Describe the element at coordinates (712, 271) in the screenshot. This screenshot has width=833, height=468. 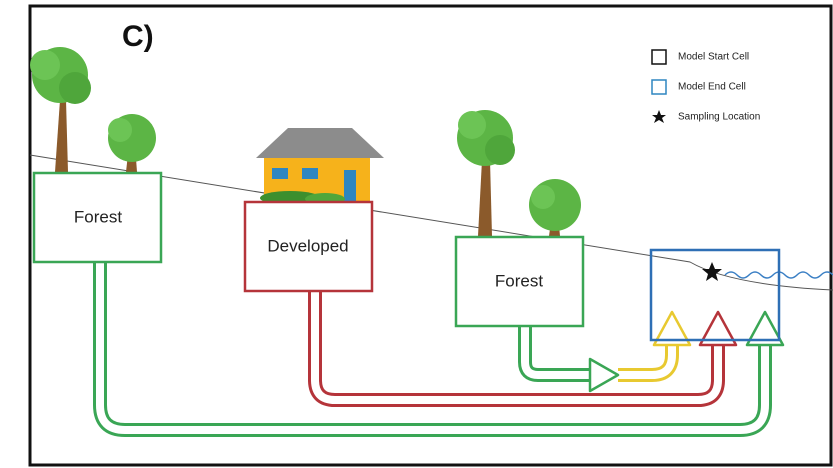
I see `sampling-star` at that location.